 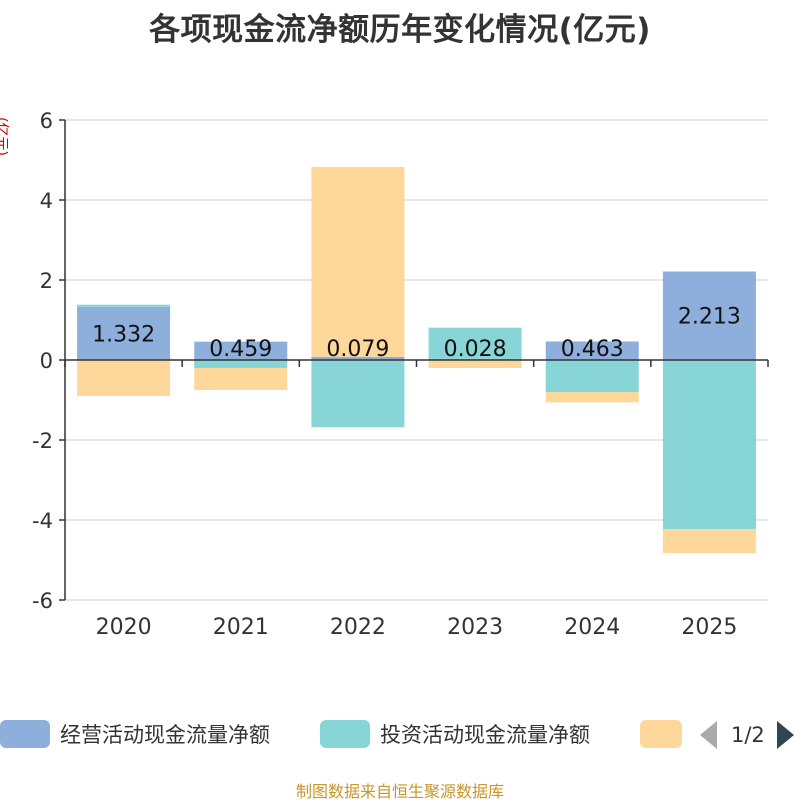 I want to click on bar-investing-2020, so click(x=124, y=305).